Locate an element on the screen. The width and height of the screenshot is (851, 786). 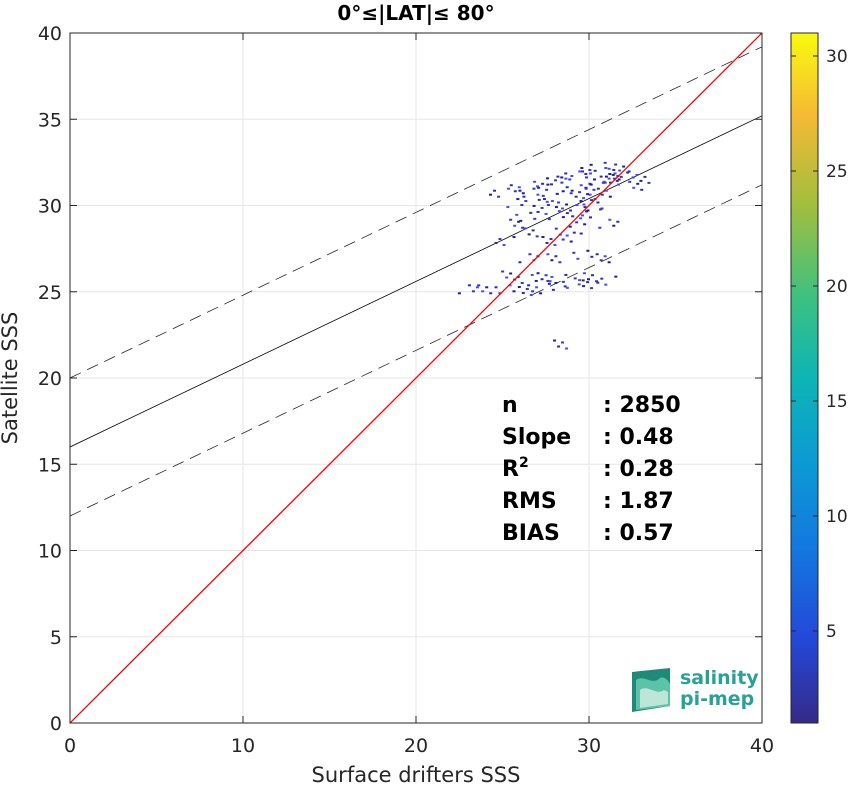
y-tick-label: 15 is located at coordinates (50, 465).